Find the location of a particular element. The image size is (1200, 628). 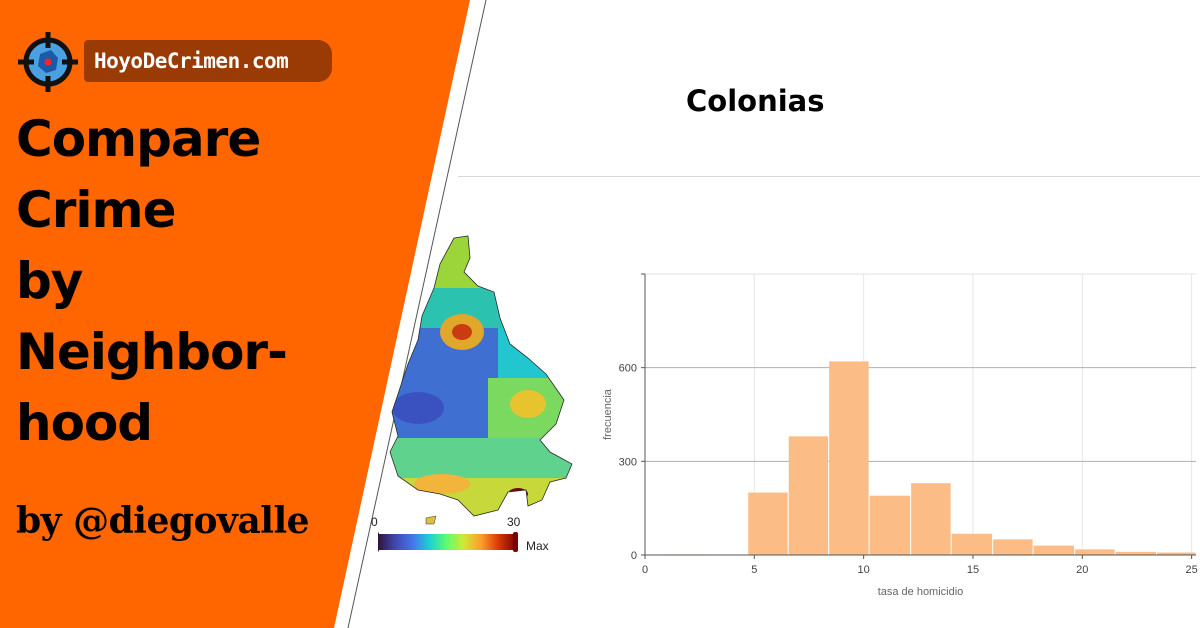

y-tick-label: 0 is located at coordinates (634, 556).